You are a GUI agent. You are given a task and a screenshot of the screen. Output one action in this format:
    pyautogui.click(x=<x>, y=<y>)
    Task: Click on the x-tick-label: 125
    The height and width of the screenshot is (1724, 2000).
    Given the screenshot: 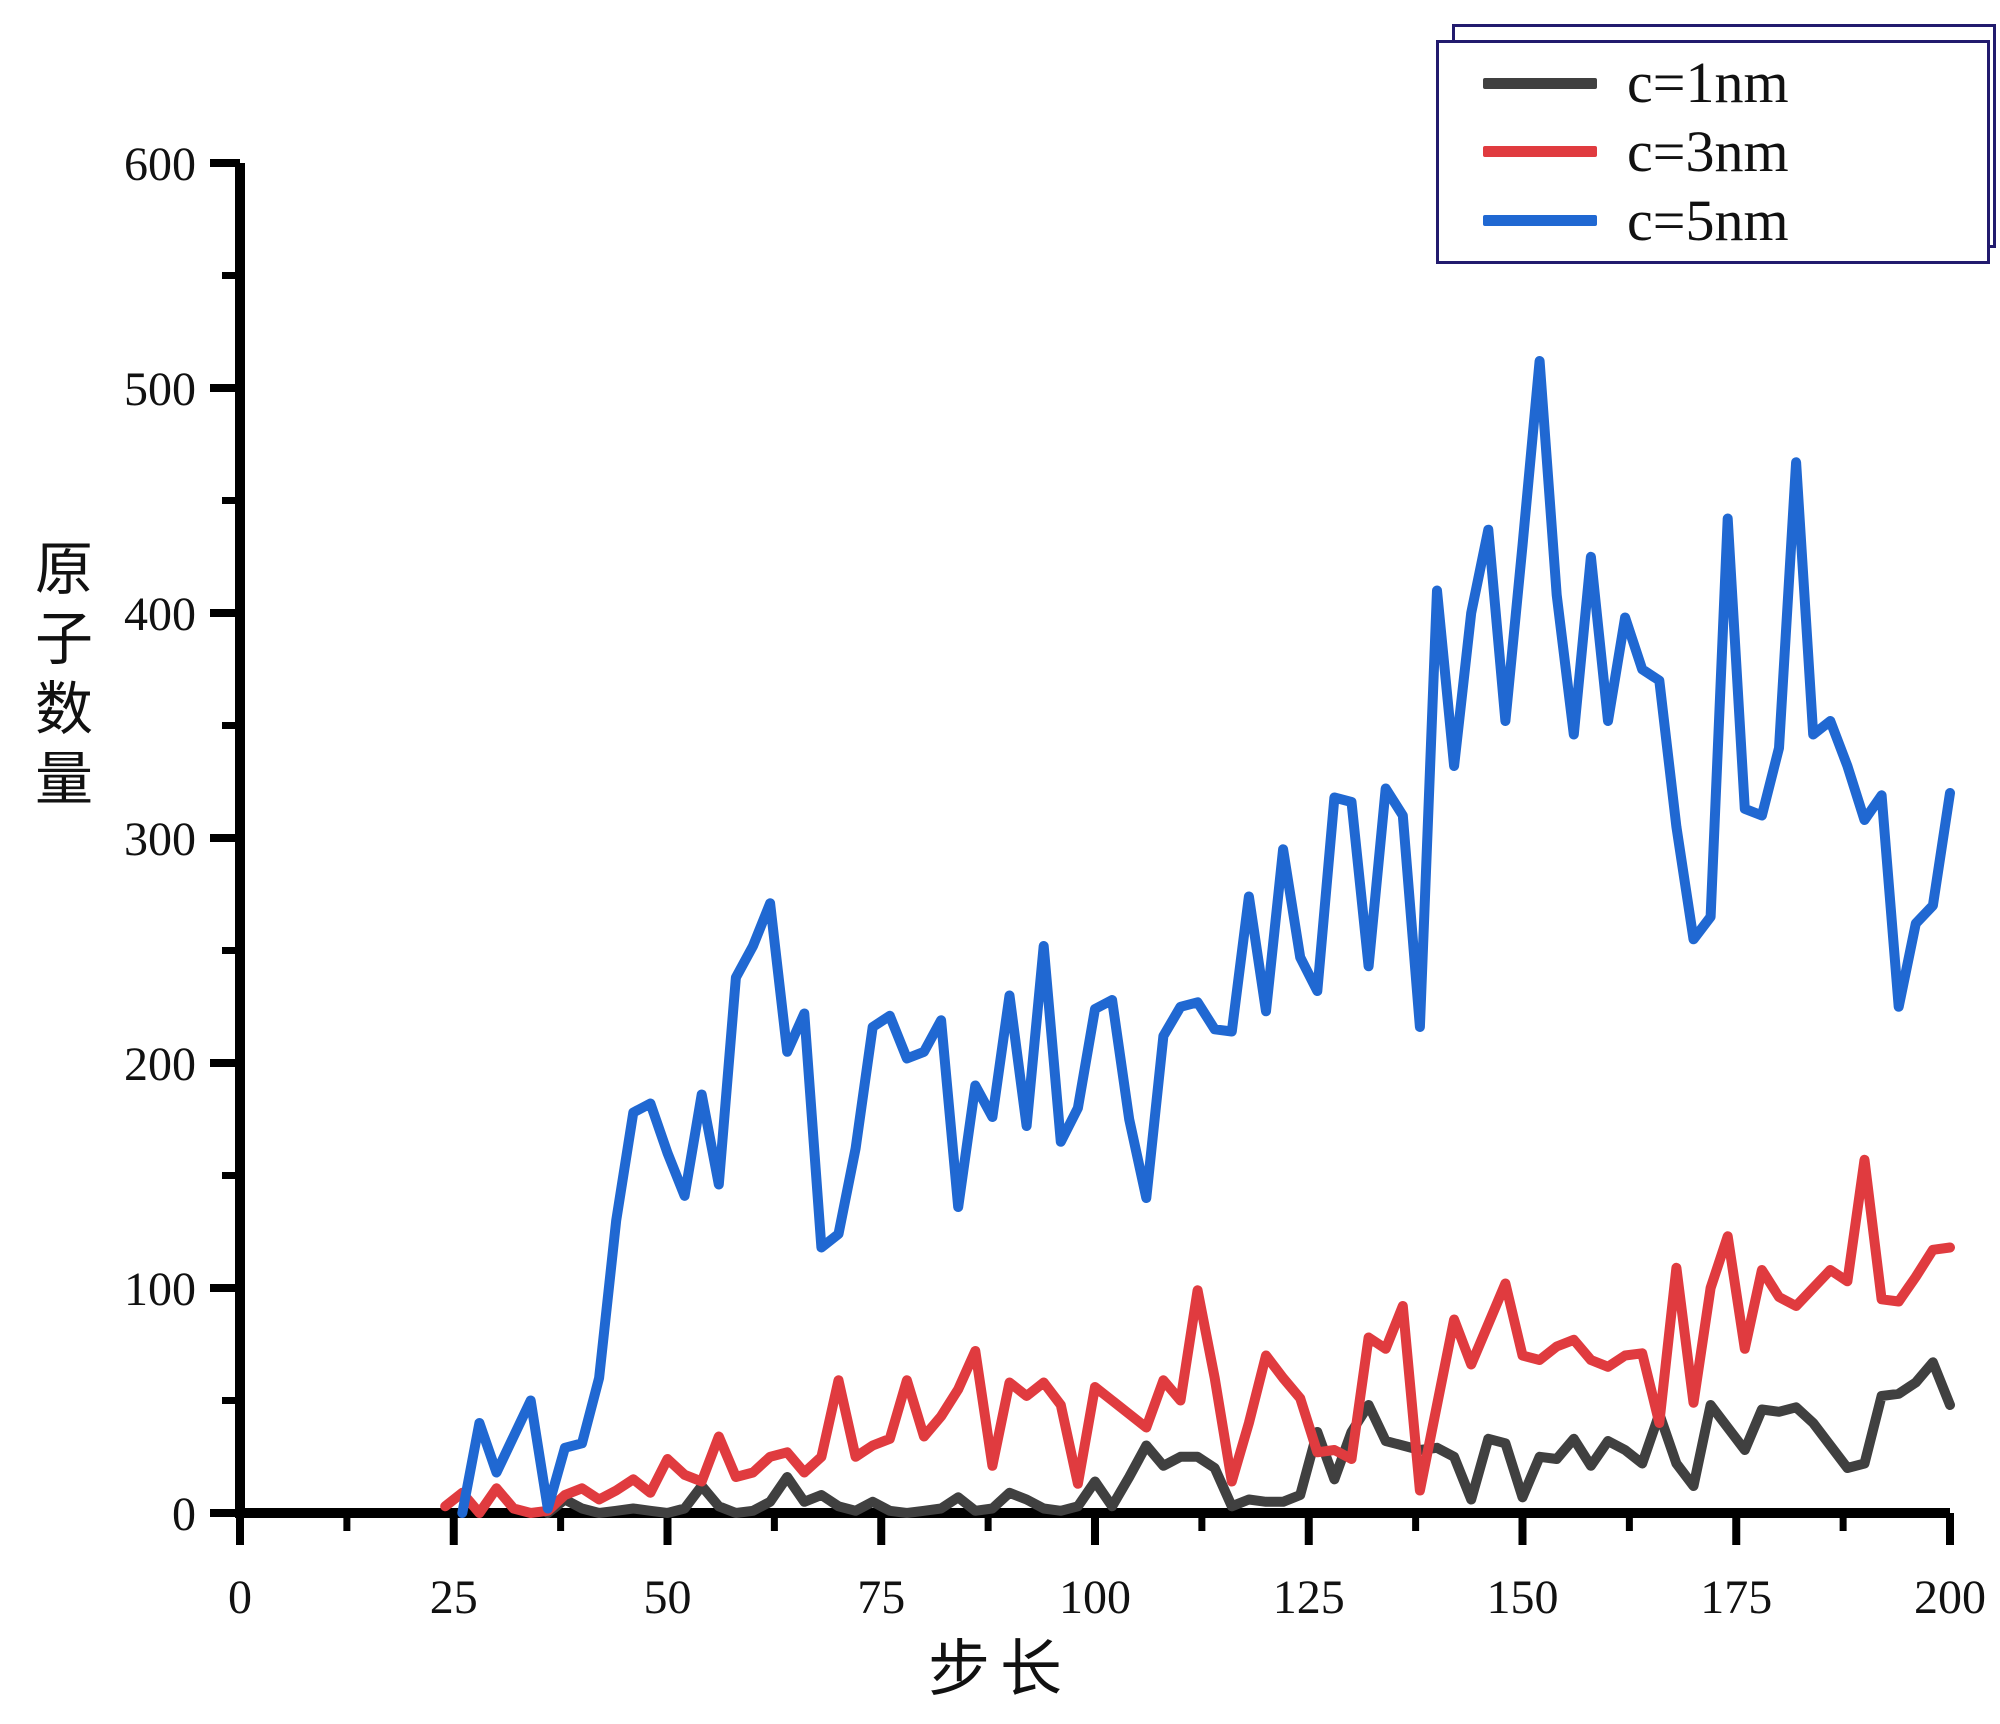 What is the action you would take?
    pyautogui.click(x=1309, y=1597)
    